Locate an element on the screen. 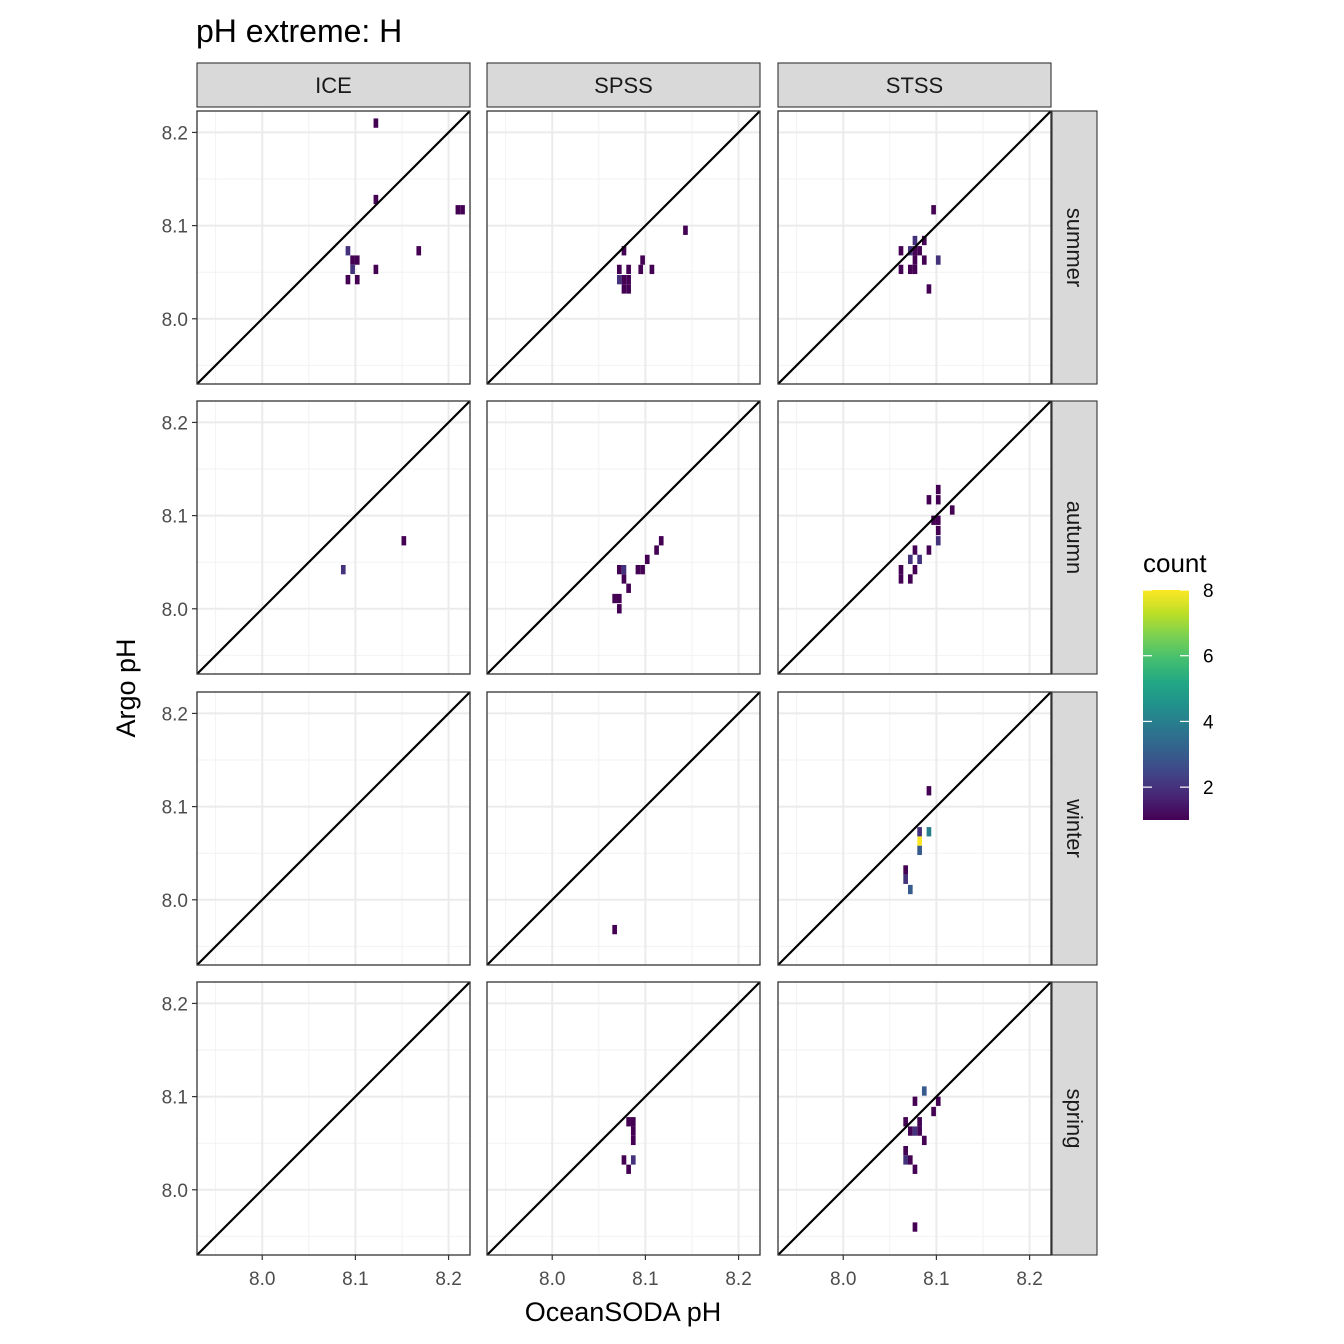 The image size is (1344, 1344). legend-title: count is located at coordinates (1175, 563).